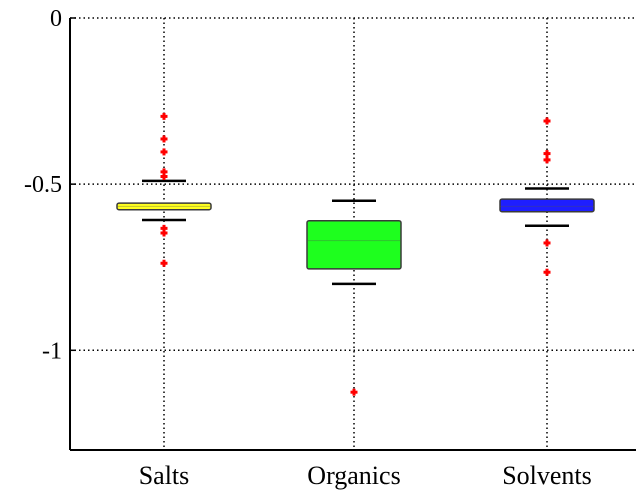 The height and width of the screenshot is (493, 638). What do you see at coordinates (52, 351) in the screenshot?
I see `y-tick-label: -1` at bounding box center [52, 351].